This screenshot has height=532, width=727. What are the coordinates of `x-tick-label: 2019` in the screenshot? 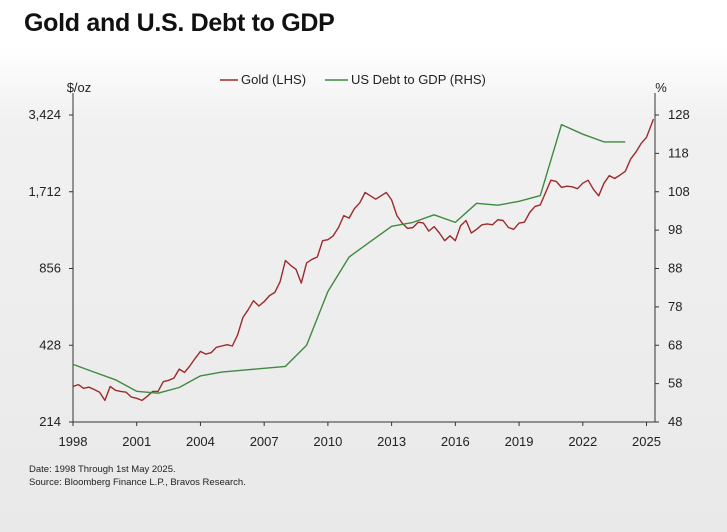 It's located at (519, 441).